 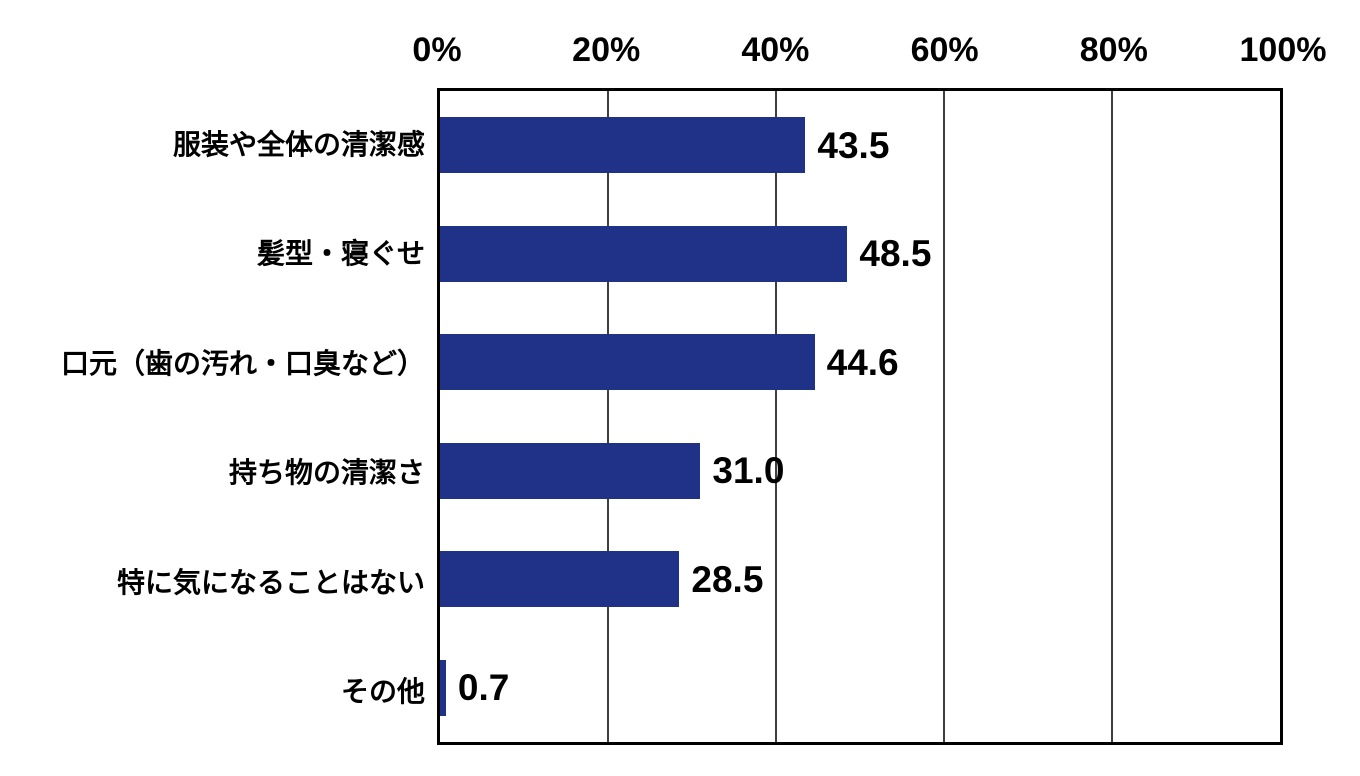 I want to click on category-label: その他, so click(x=382, y=692).